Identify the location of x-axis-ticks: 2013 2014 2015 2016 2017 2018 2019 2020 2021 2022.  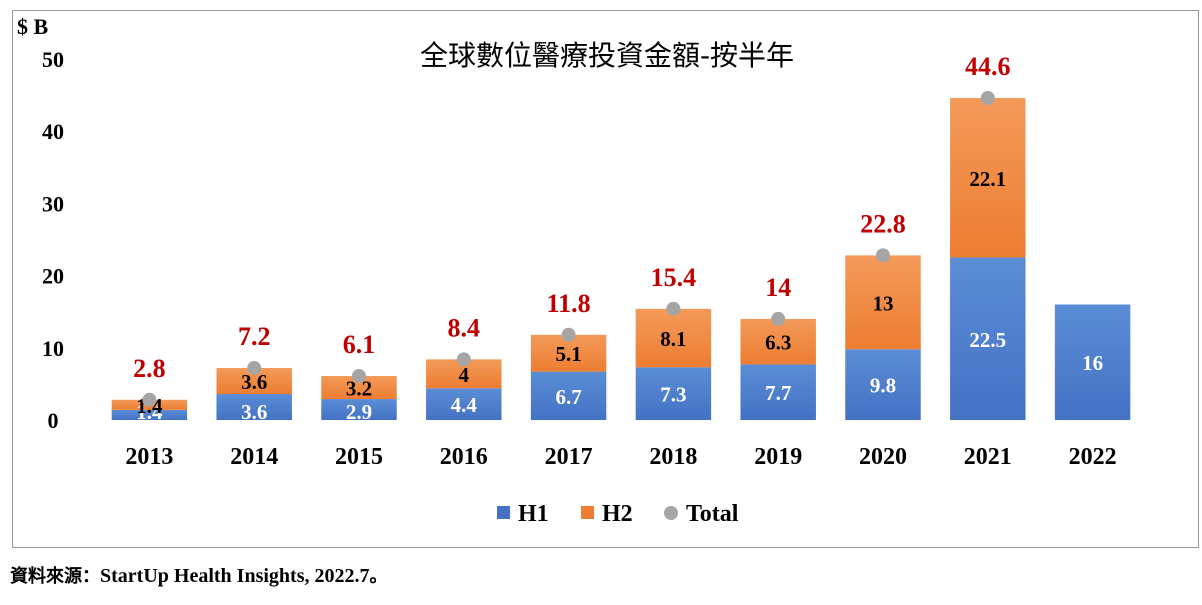
(620, 457).